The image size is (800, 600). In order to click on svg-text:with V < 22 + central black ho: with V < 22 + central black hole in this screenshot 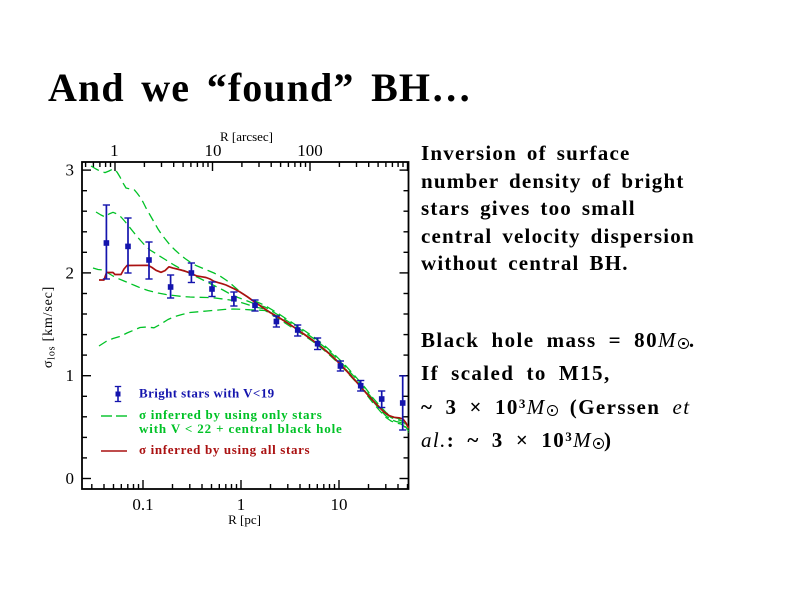, I will do `click(241, 428)`.